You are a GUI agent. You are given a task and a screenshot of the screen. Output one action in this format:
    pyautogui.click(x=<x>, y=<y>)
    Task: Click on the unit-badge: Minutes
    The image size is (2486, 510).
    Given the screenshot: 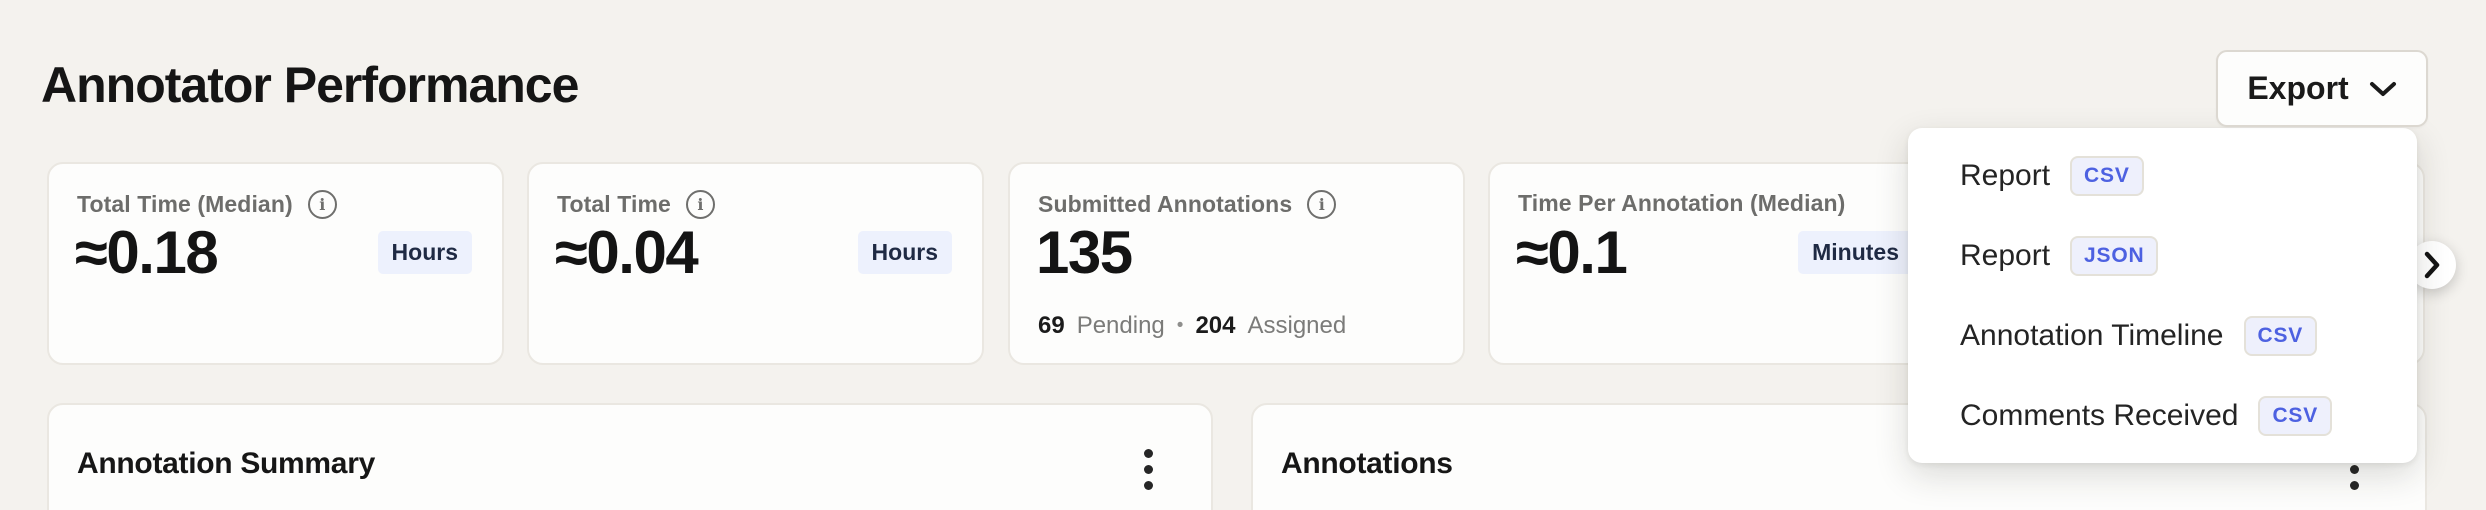 What is the action you would take?
    pyautogui.click(x=1855, y=252)
    